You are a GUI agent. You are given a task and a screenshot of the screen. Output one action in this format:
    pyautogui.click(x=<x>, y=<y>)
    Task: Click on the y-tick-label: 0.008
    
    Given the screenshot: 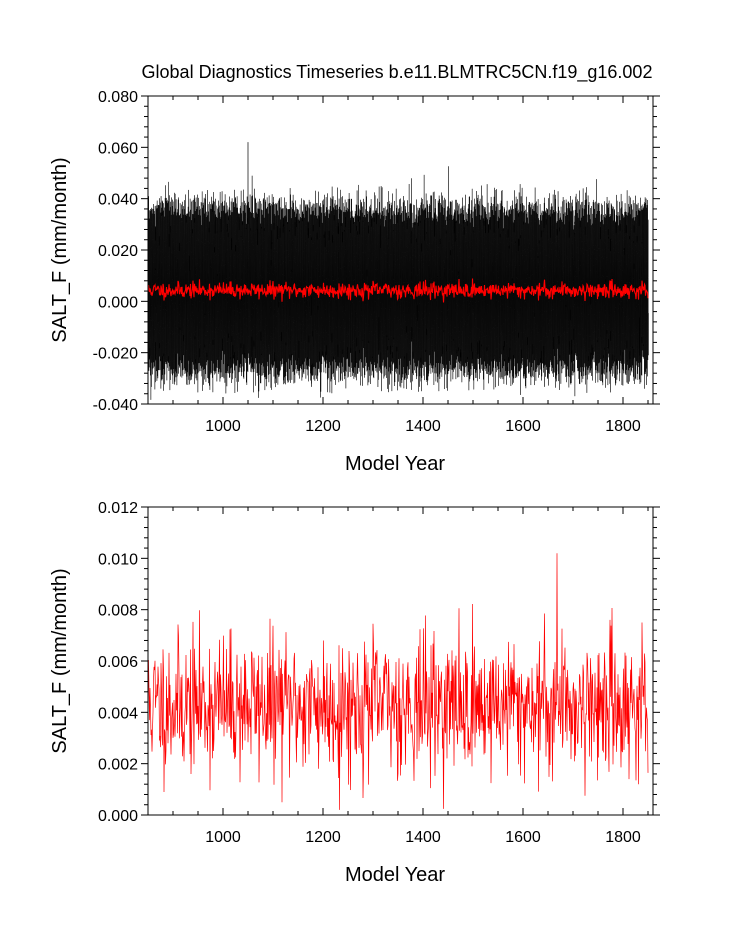 What is the action you would take?
    pyautogui.click(x=118, y=611)
    